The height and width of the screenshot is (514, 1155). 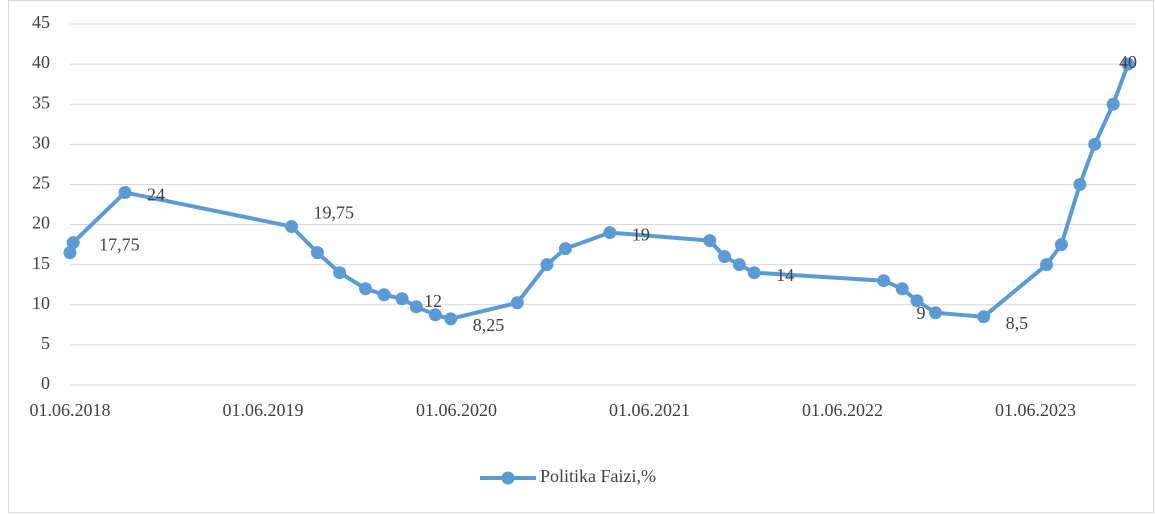 What do you see at coordinates (41, 62) in the screenshot?
I see `y-tick-label: 40` at bounding box center [41, 62].